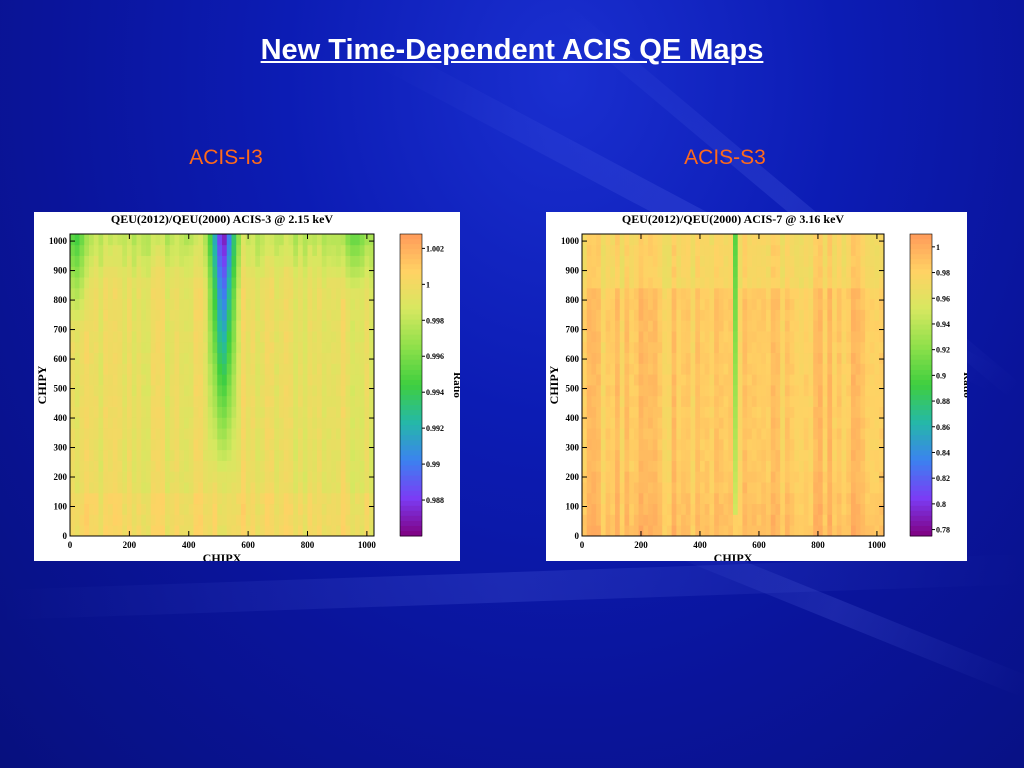 This screenshot has height=768, width=1024. Describe the element at coordinates (573, 330) in the screenshot. I see `y-tick-label: 700` at that location.